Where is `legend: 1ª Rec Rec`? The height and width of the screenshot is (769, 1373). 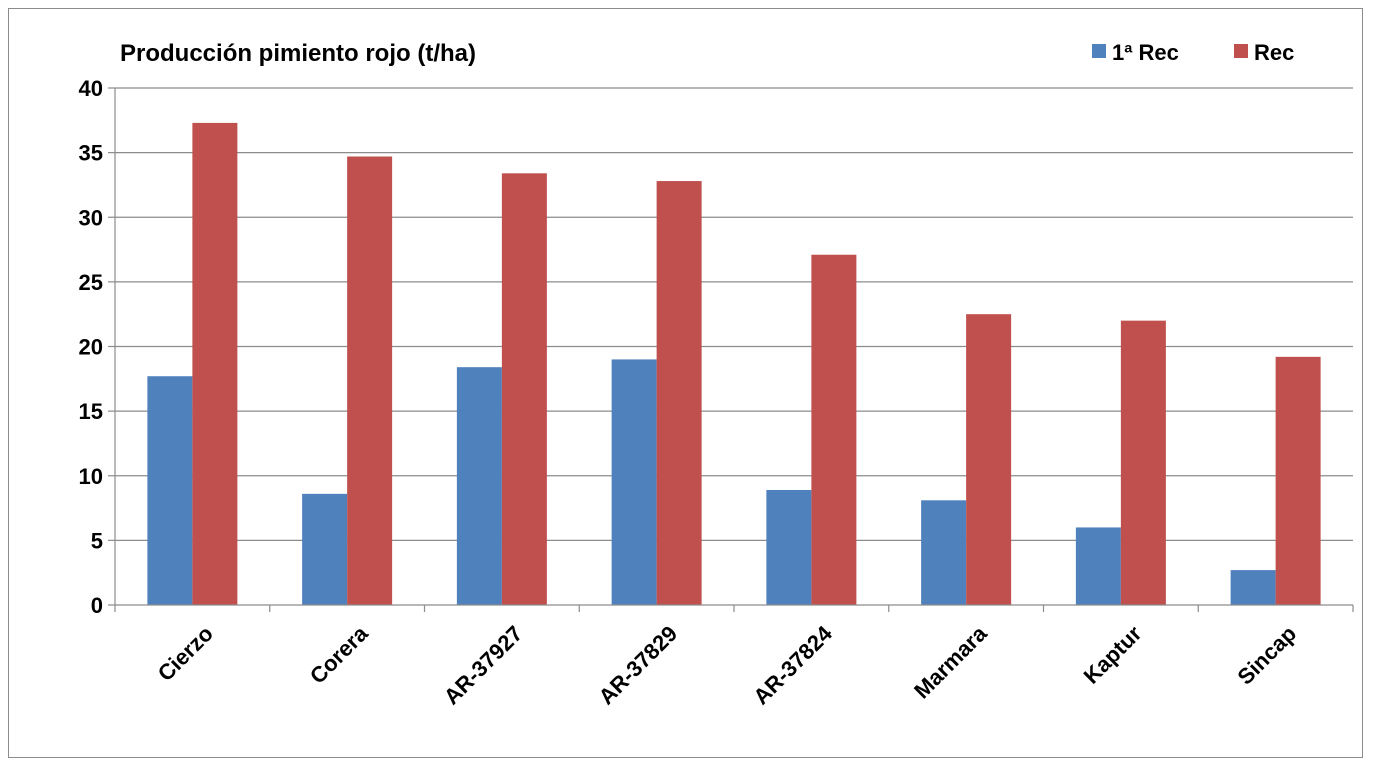 legend: 1ª Rec Rec is located at coordinates (1193, 52).